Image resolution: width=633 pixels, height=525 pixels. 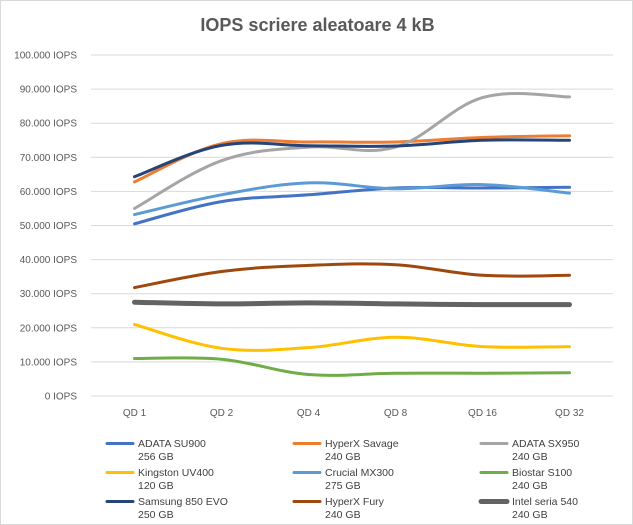 What do you see at coordinates (183, 502) in the screenshot?
I see `legend-label: Samsung 850 EVO` at bounding box center [183, 502].